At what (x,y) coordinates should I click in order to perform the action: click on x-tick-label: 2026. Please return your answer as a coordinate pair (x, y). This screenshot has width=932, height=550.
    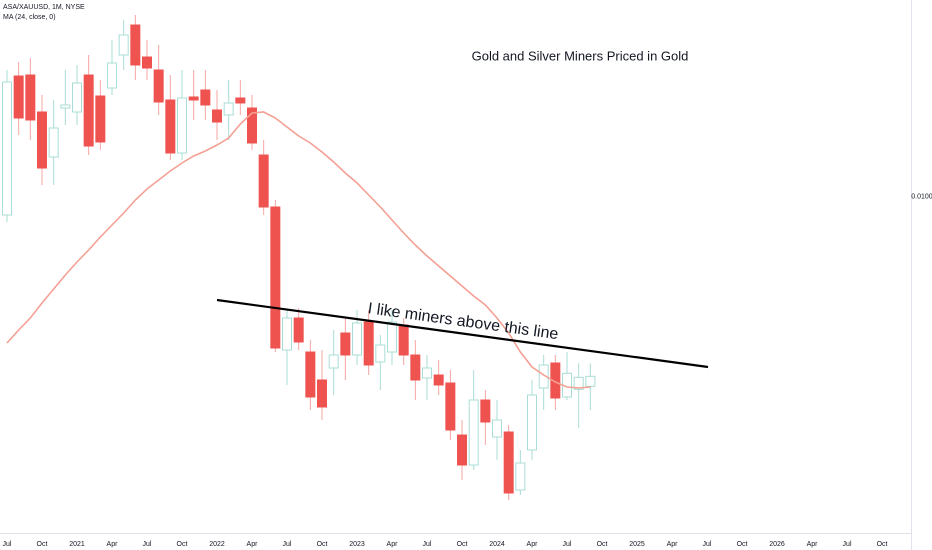
    Looking at the image, I should click on (777, 544).